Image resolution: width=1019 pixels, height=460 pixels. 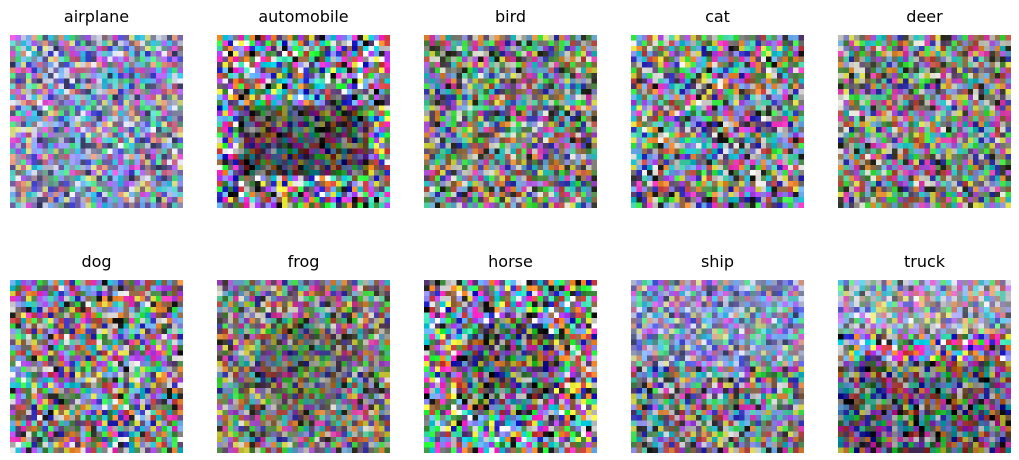 What do you see at coordinates (96, 16) in the screenshot?
I see `panel-title: airplane` at bounding box center [96, 16].